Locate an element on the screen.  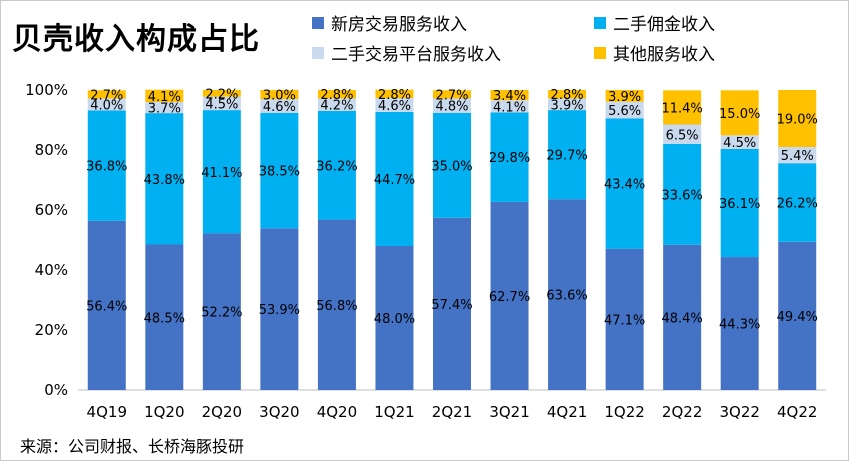
data-label: 4.8% is located at coordinates (451, 107).